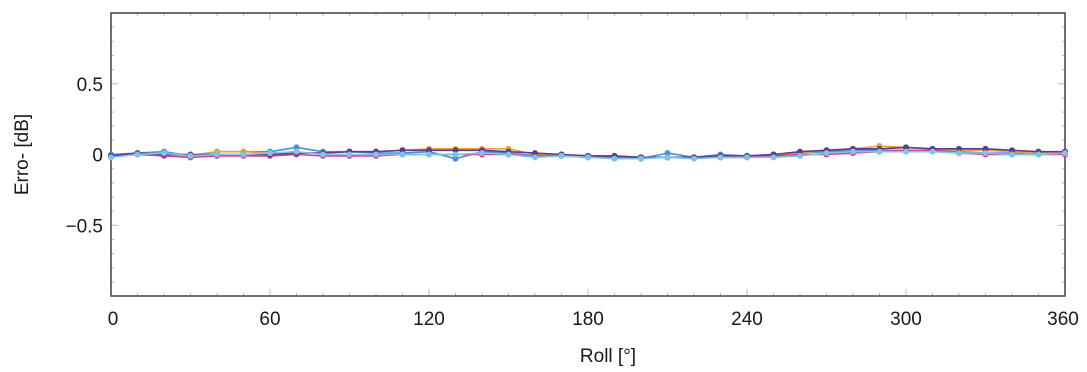  What do you see at coordinates (747, 319) in the screenshot?
I see `x-tick-label: 240` at bounding box center [747, 319].